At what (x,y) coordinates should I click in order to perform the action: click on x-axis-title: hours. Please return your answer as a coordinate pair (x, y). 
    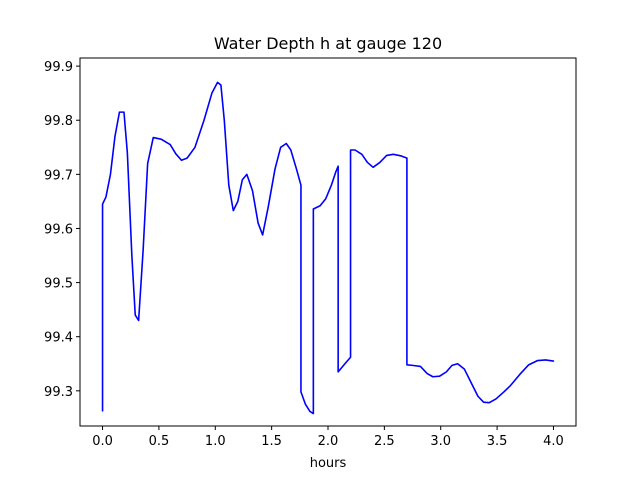
    Looking at the image, I should click on (328, 463).